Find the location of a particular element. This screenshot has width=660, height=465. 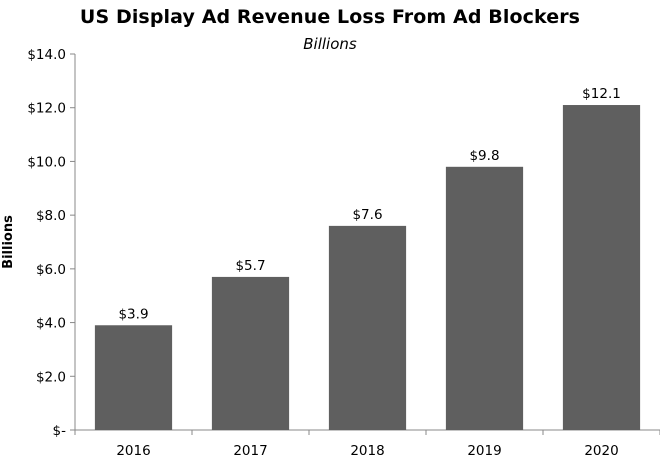

y-axis-label: Billions is located at coordinates (8, 242).